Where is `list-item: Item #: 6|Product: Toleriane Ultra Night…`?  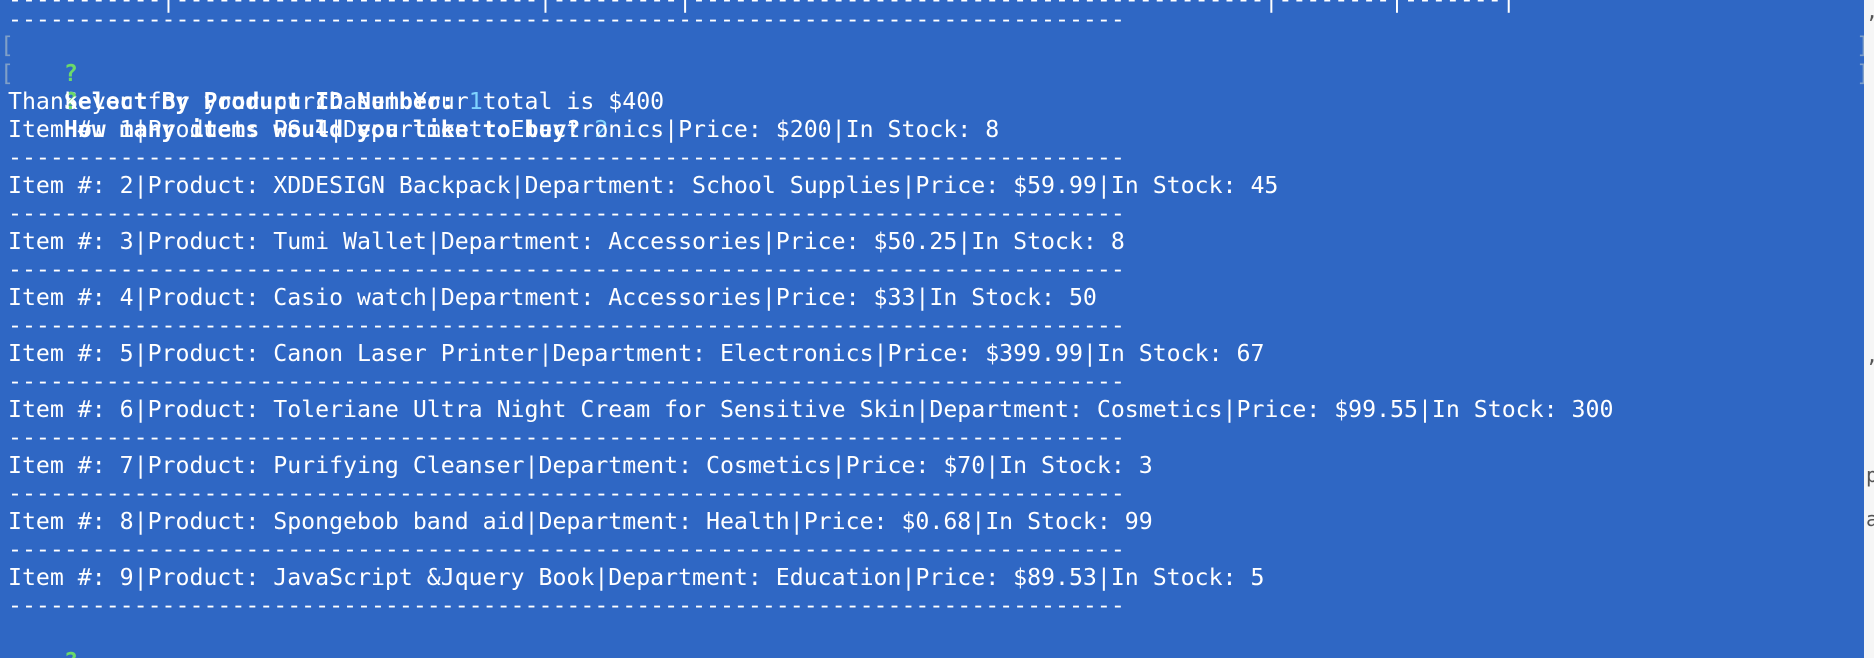 list-item: Item #: 6|Product: Toleriane Ultra Night… is located at coordinates (811, 409).